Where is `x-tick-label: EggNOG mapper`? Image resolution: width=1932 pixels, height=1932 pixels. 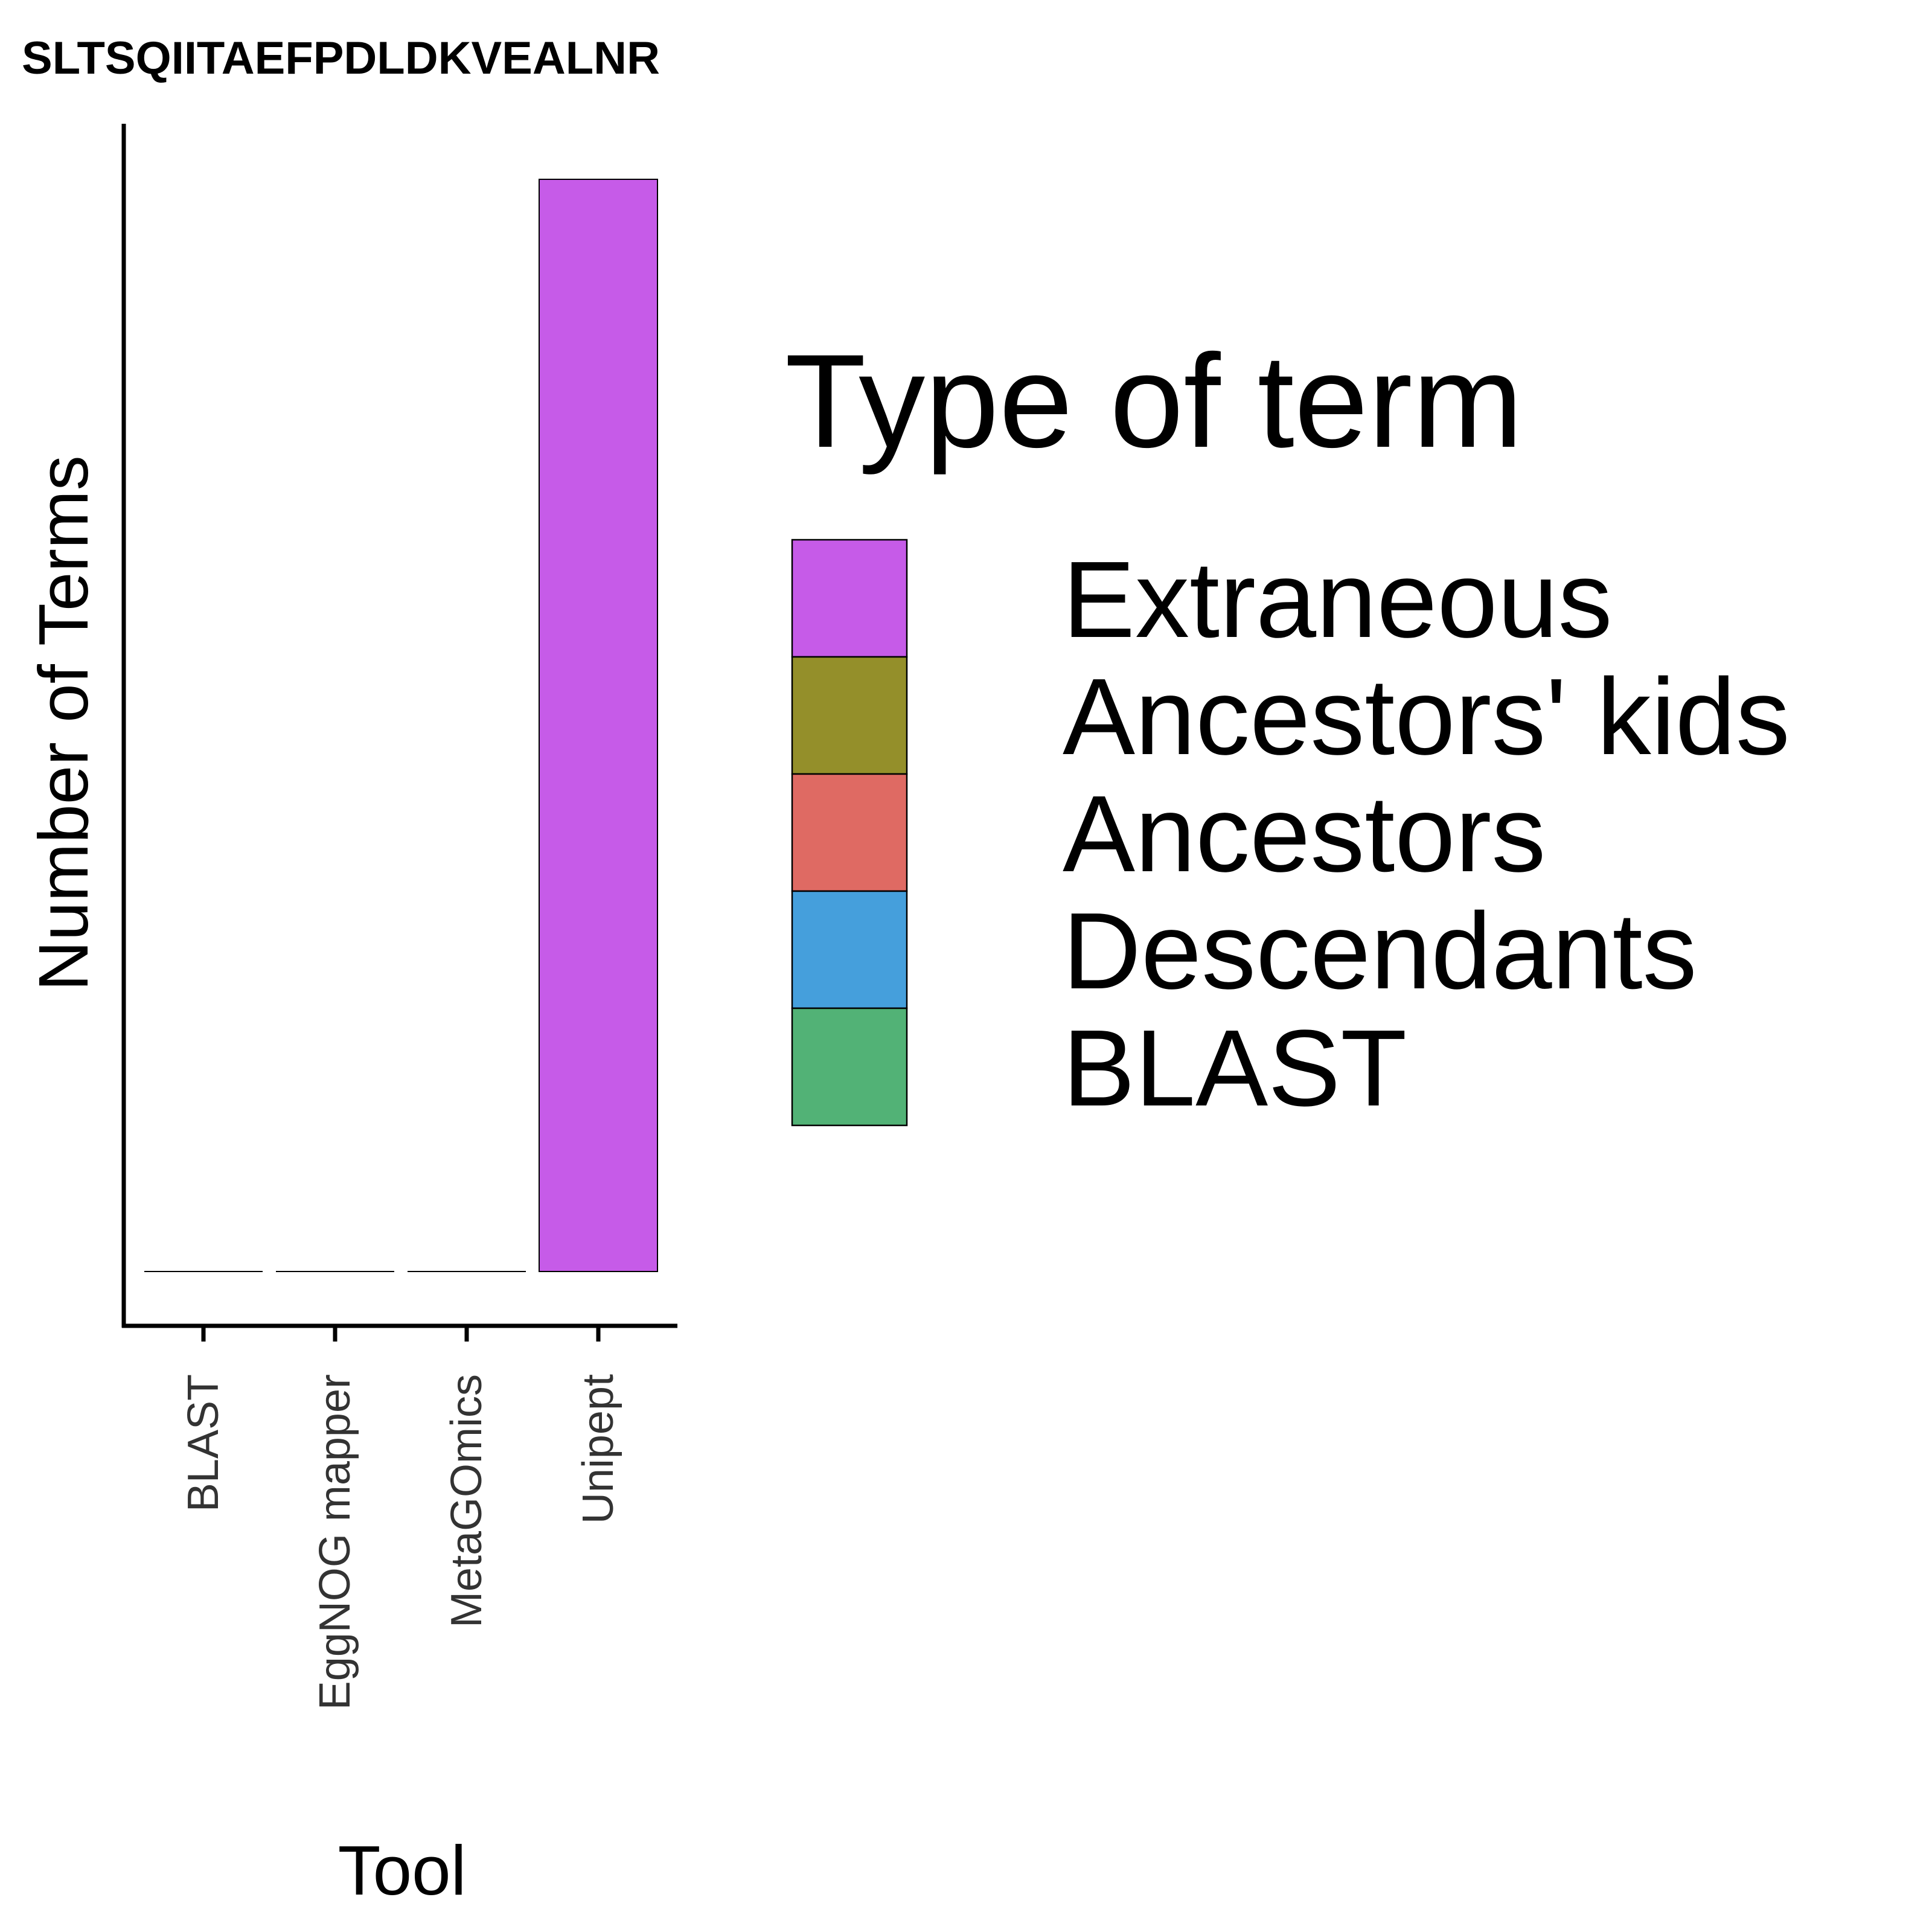 x-tick-label: EggNOG mapper is located at coordinates (335, 1542).